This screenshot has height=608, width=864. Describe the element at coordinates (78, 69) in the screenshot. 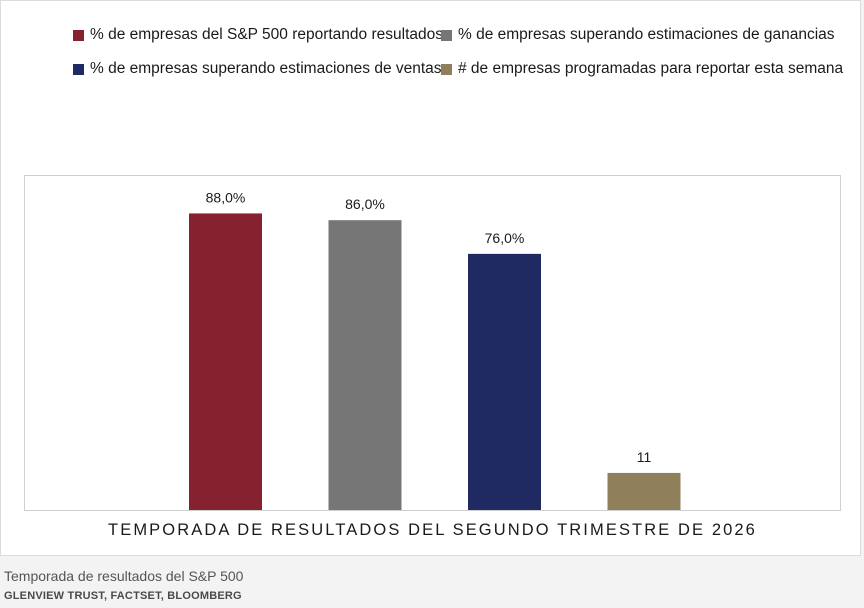

I see `legend-swatch-sales` at that location.